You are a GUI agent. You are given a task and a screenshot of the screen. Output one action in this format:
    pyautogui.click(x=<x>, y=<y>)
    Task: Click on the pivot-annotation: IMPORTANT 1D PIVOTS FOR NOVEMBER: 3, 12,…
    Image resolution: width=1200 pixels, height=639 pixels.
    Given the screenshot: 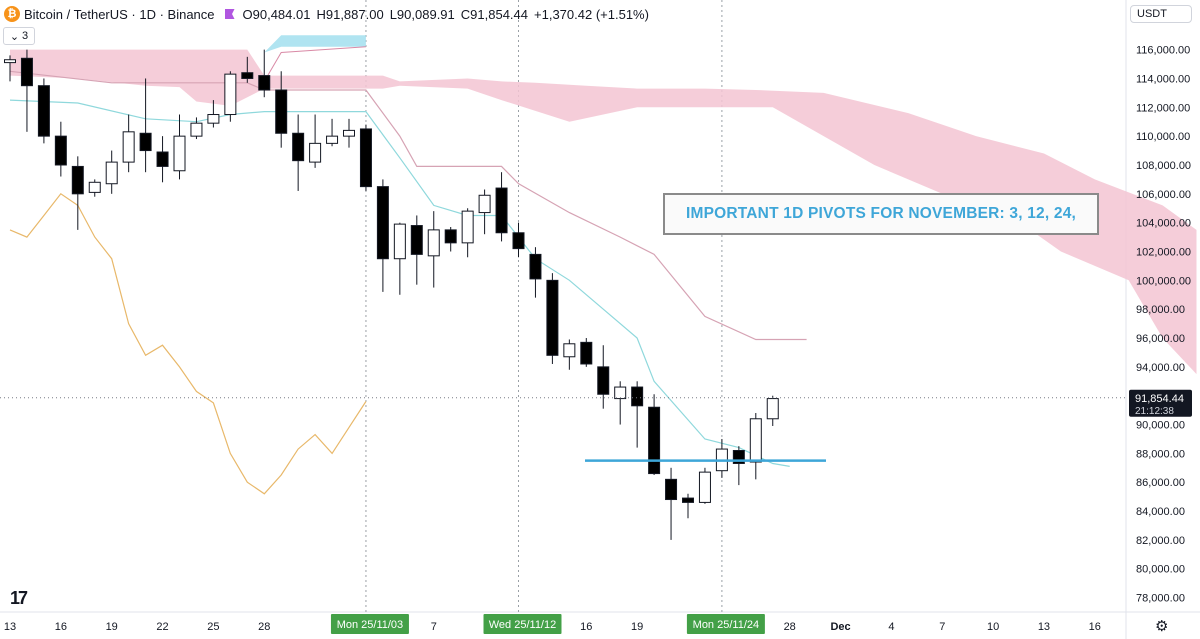 What is the action you would take?
    pyautogui.click(x=881, y=214)
    